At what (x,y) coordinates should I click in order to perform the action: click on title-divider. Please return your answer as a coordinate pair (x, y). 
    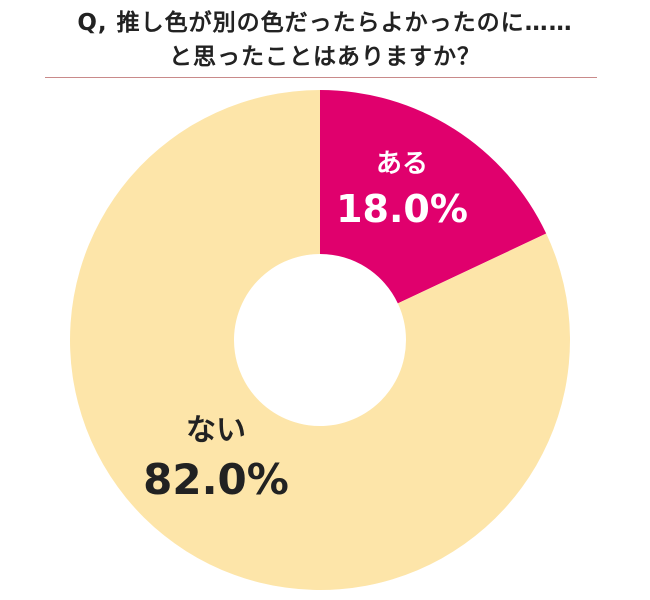
    Looking at the image, I should click on (321, 77).